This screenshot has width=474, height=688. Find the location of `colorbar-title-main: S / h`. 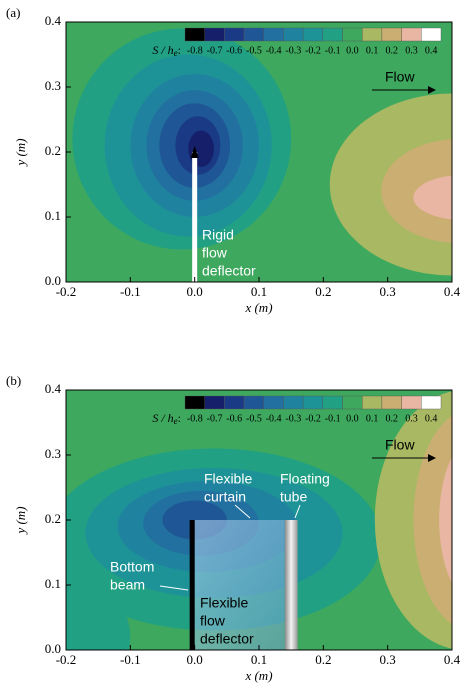

colorbar-title-main: S / h is located at coordinates (162, 50).